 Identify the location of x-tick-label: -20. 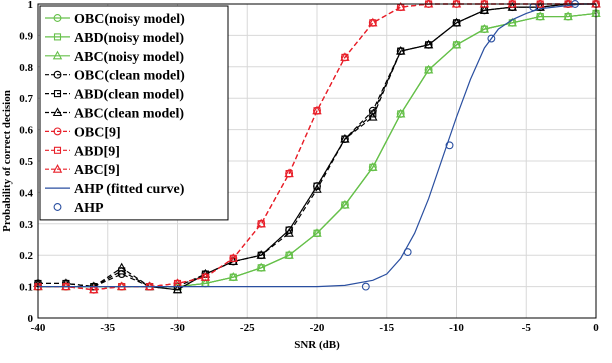
(317, 328).